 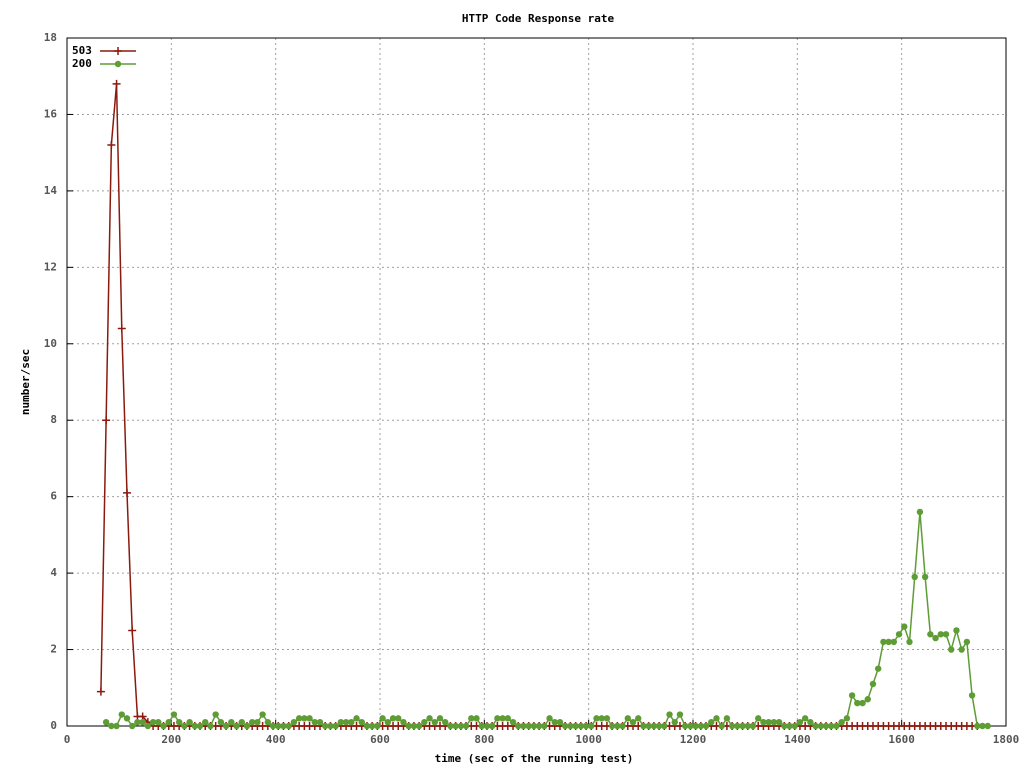 What do you see at coordinates (25, 382) in the screenshot?
I see `y-axis-label: number/sec` at bounding box center [25, 382].